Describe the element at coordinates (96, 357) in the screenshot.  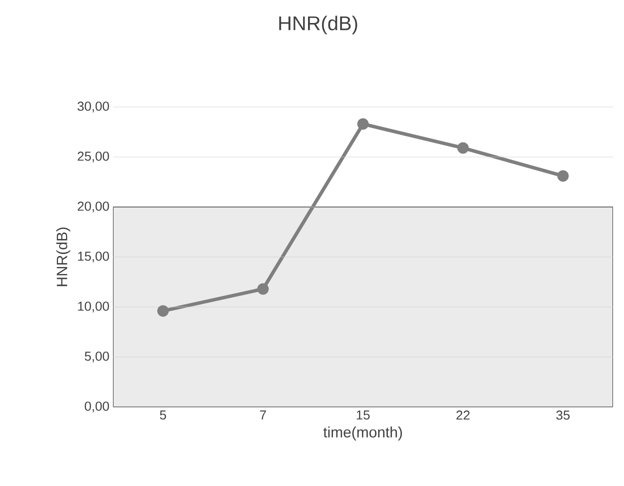
I see `y-tick-label: 5,00` at that location.